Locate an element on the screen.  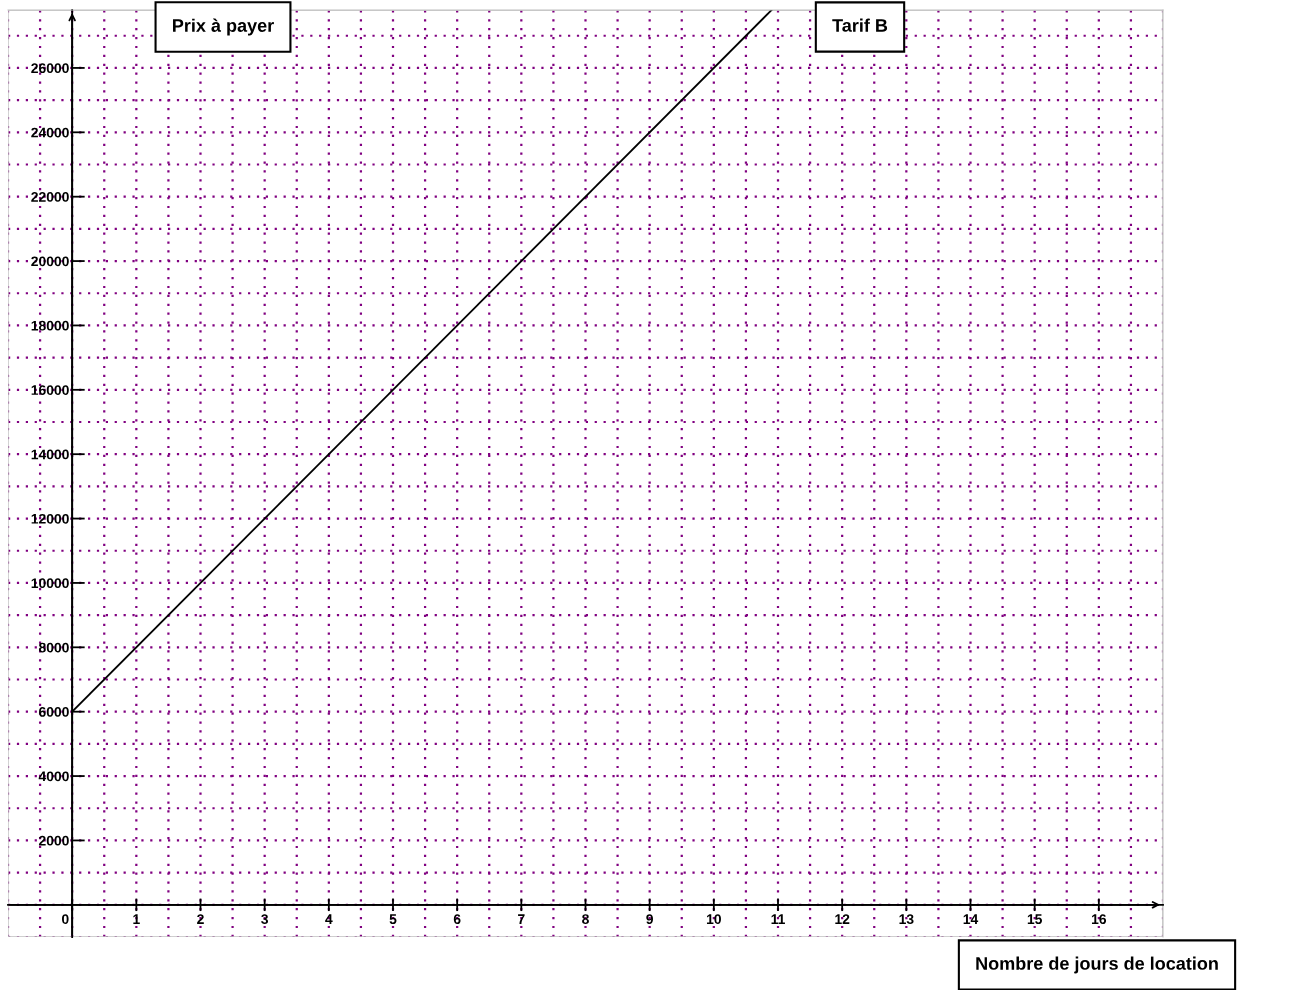
y-tick-label: 8000 is located at coordinates (53, 647).